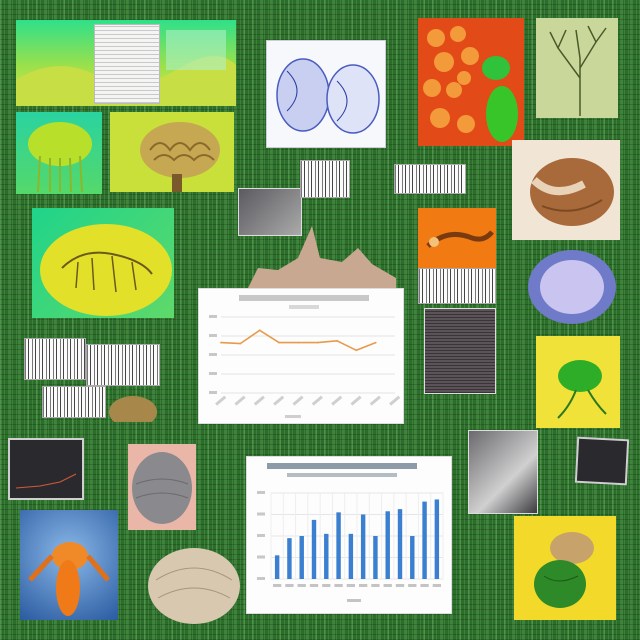 Image resolution: width=640 pixels, height=640 pixels. I want to click on line-chart, so click(301, 356).